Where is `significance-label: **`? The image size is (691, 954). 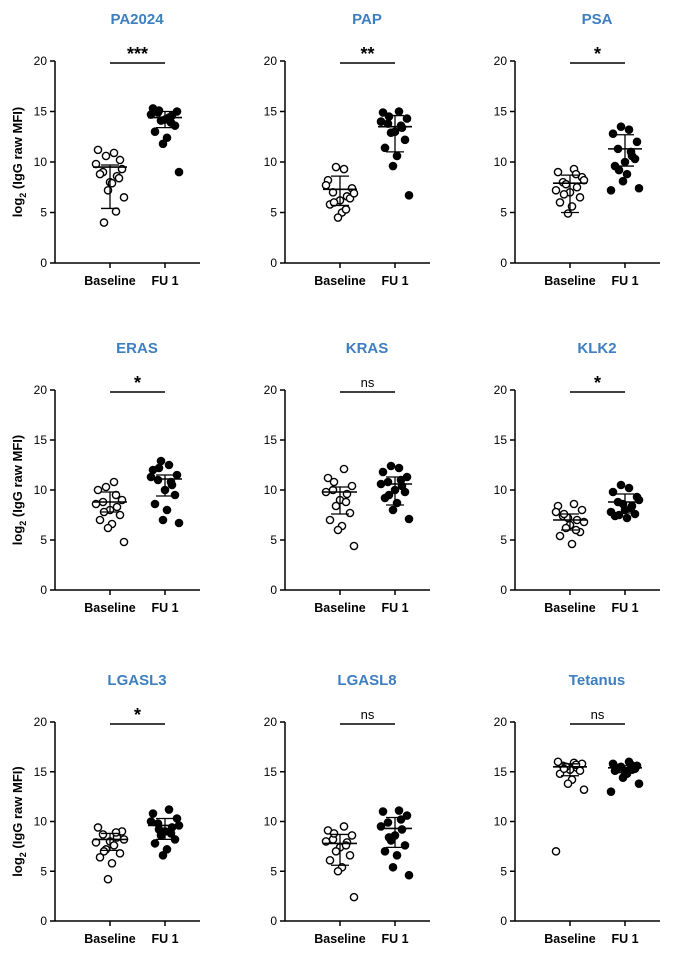
significance-label: ** is located at coordinates (367, 54).